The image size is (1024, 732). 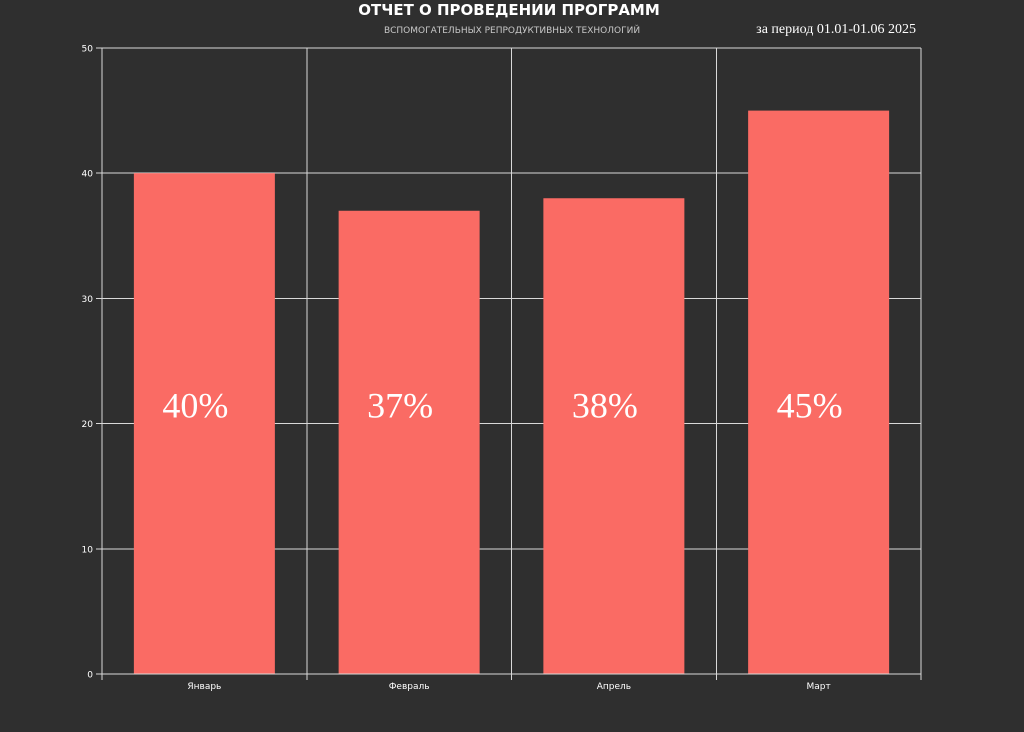 I want to click on y-tick-label: 40, so click(x=88, y=175).